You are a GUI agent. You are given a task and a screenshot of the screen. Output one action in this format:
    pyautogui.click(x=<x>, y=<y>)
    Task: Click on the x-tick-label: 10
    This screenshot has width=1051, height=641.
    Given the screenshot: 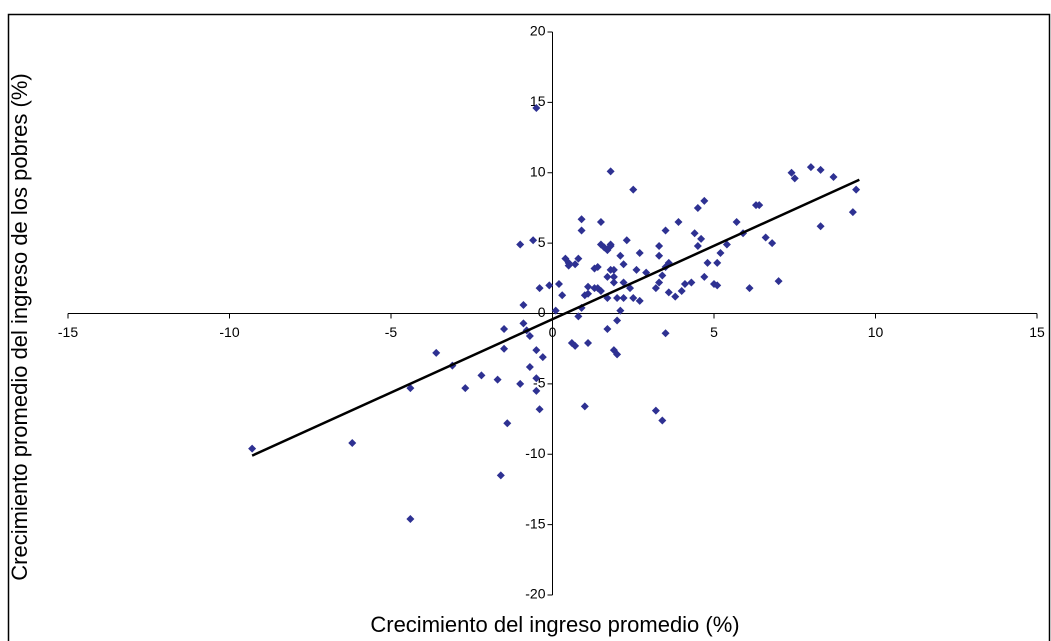 What is the action you would take?
    pyautogui.click(x=876, y=332)
    